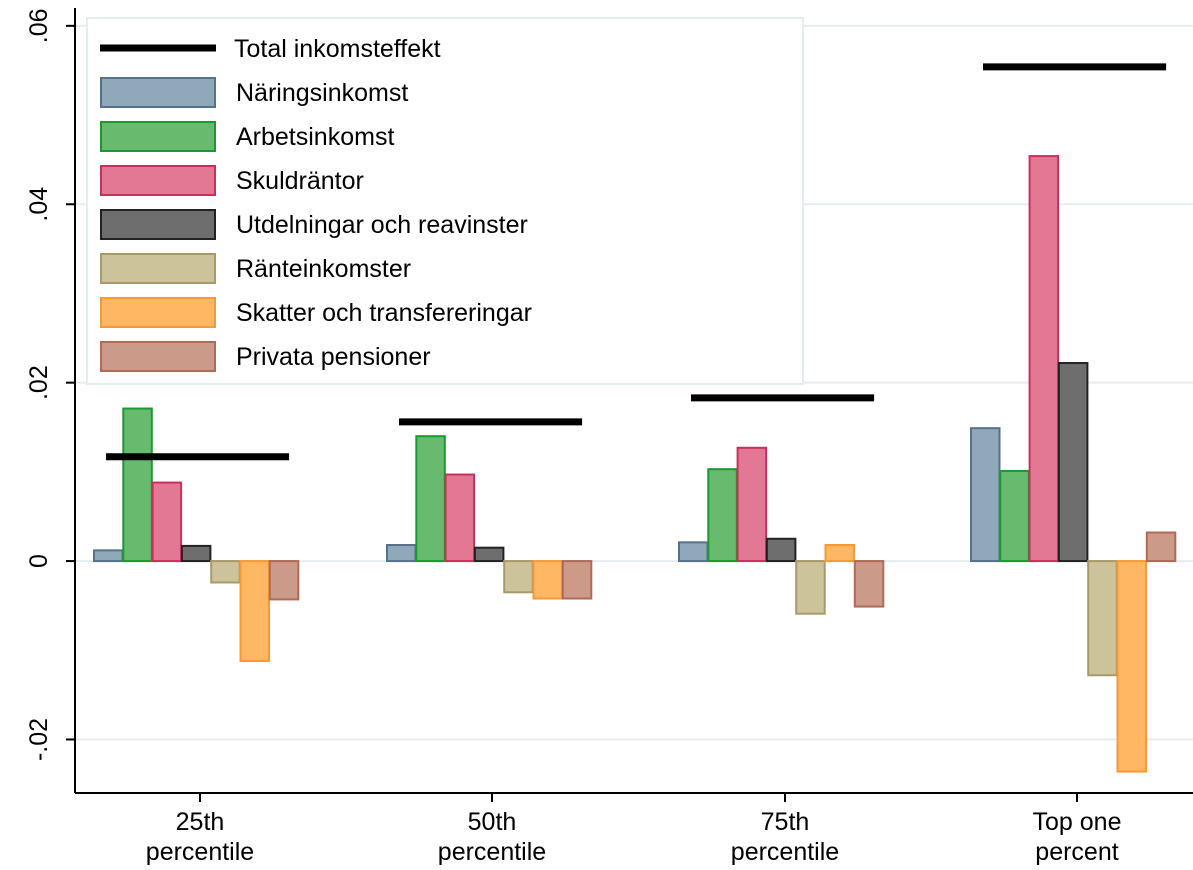  Describe the element at coordinates (492, 837) in the screenshot. I see `x-tick-label: 50th percentile` at that location.